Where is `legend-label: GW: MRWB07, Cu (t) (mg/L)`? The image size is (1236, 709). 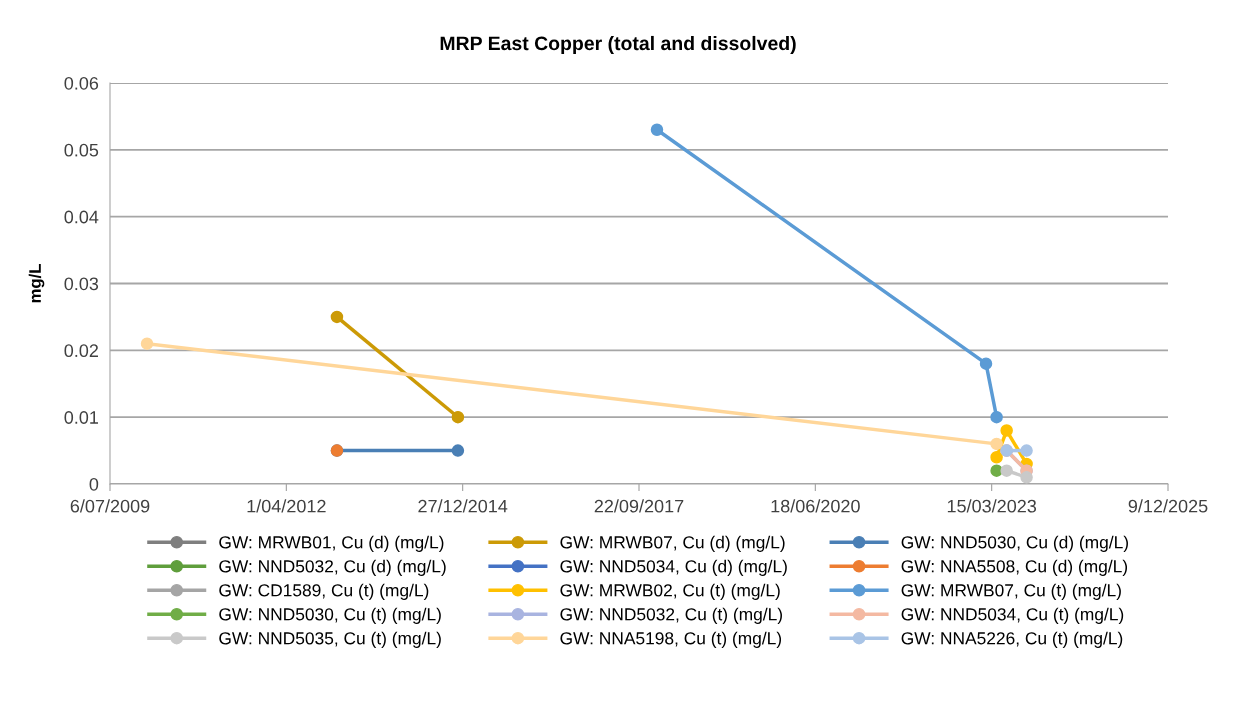 legend-label: GW: MRWB07, Cu (t) (mg/L) is located at coordinates (1011, 591).